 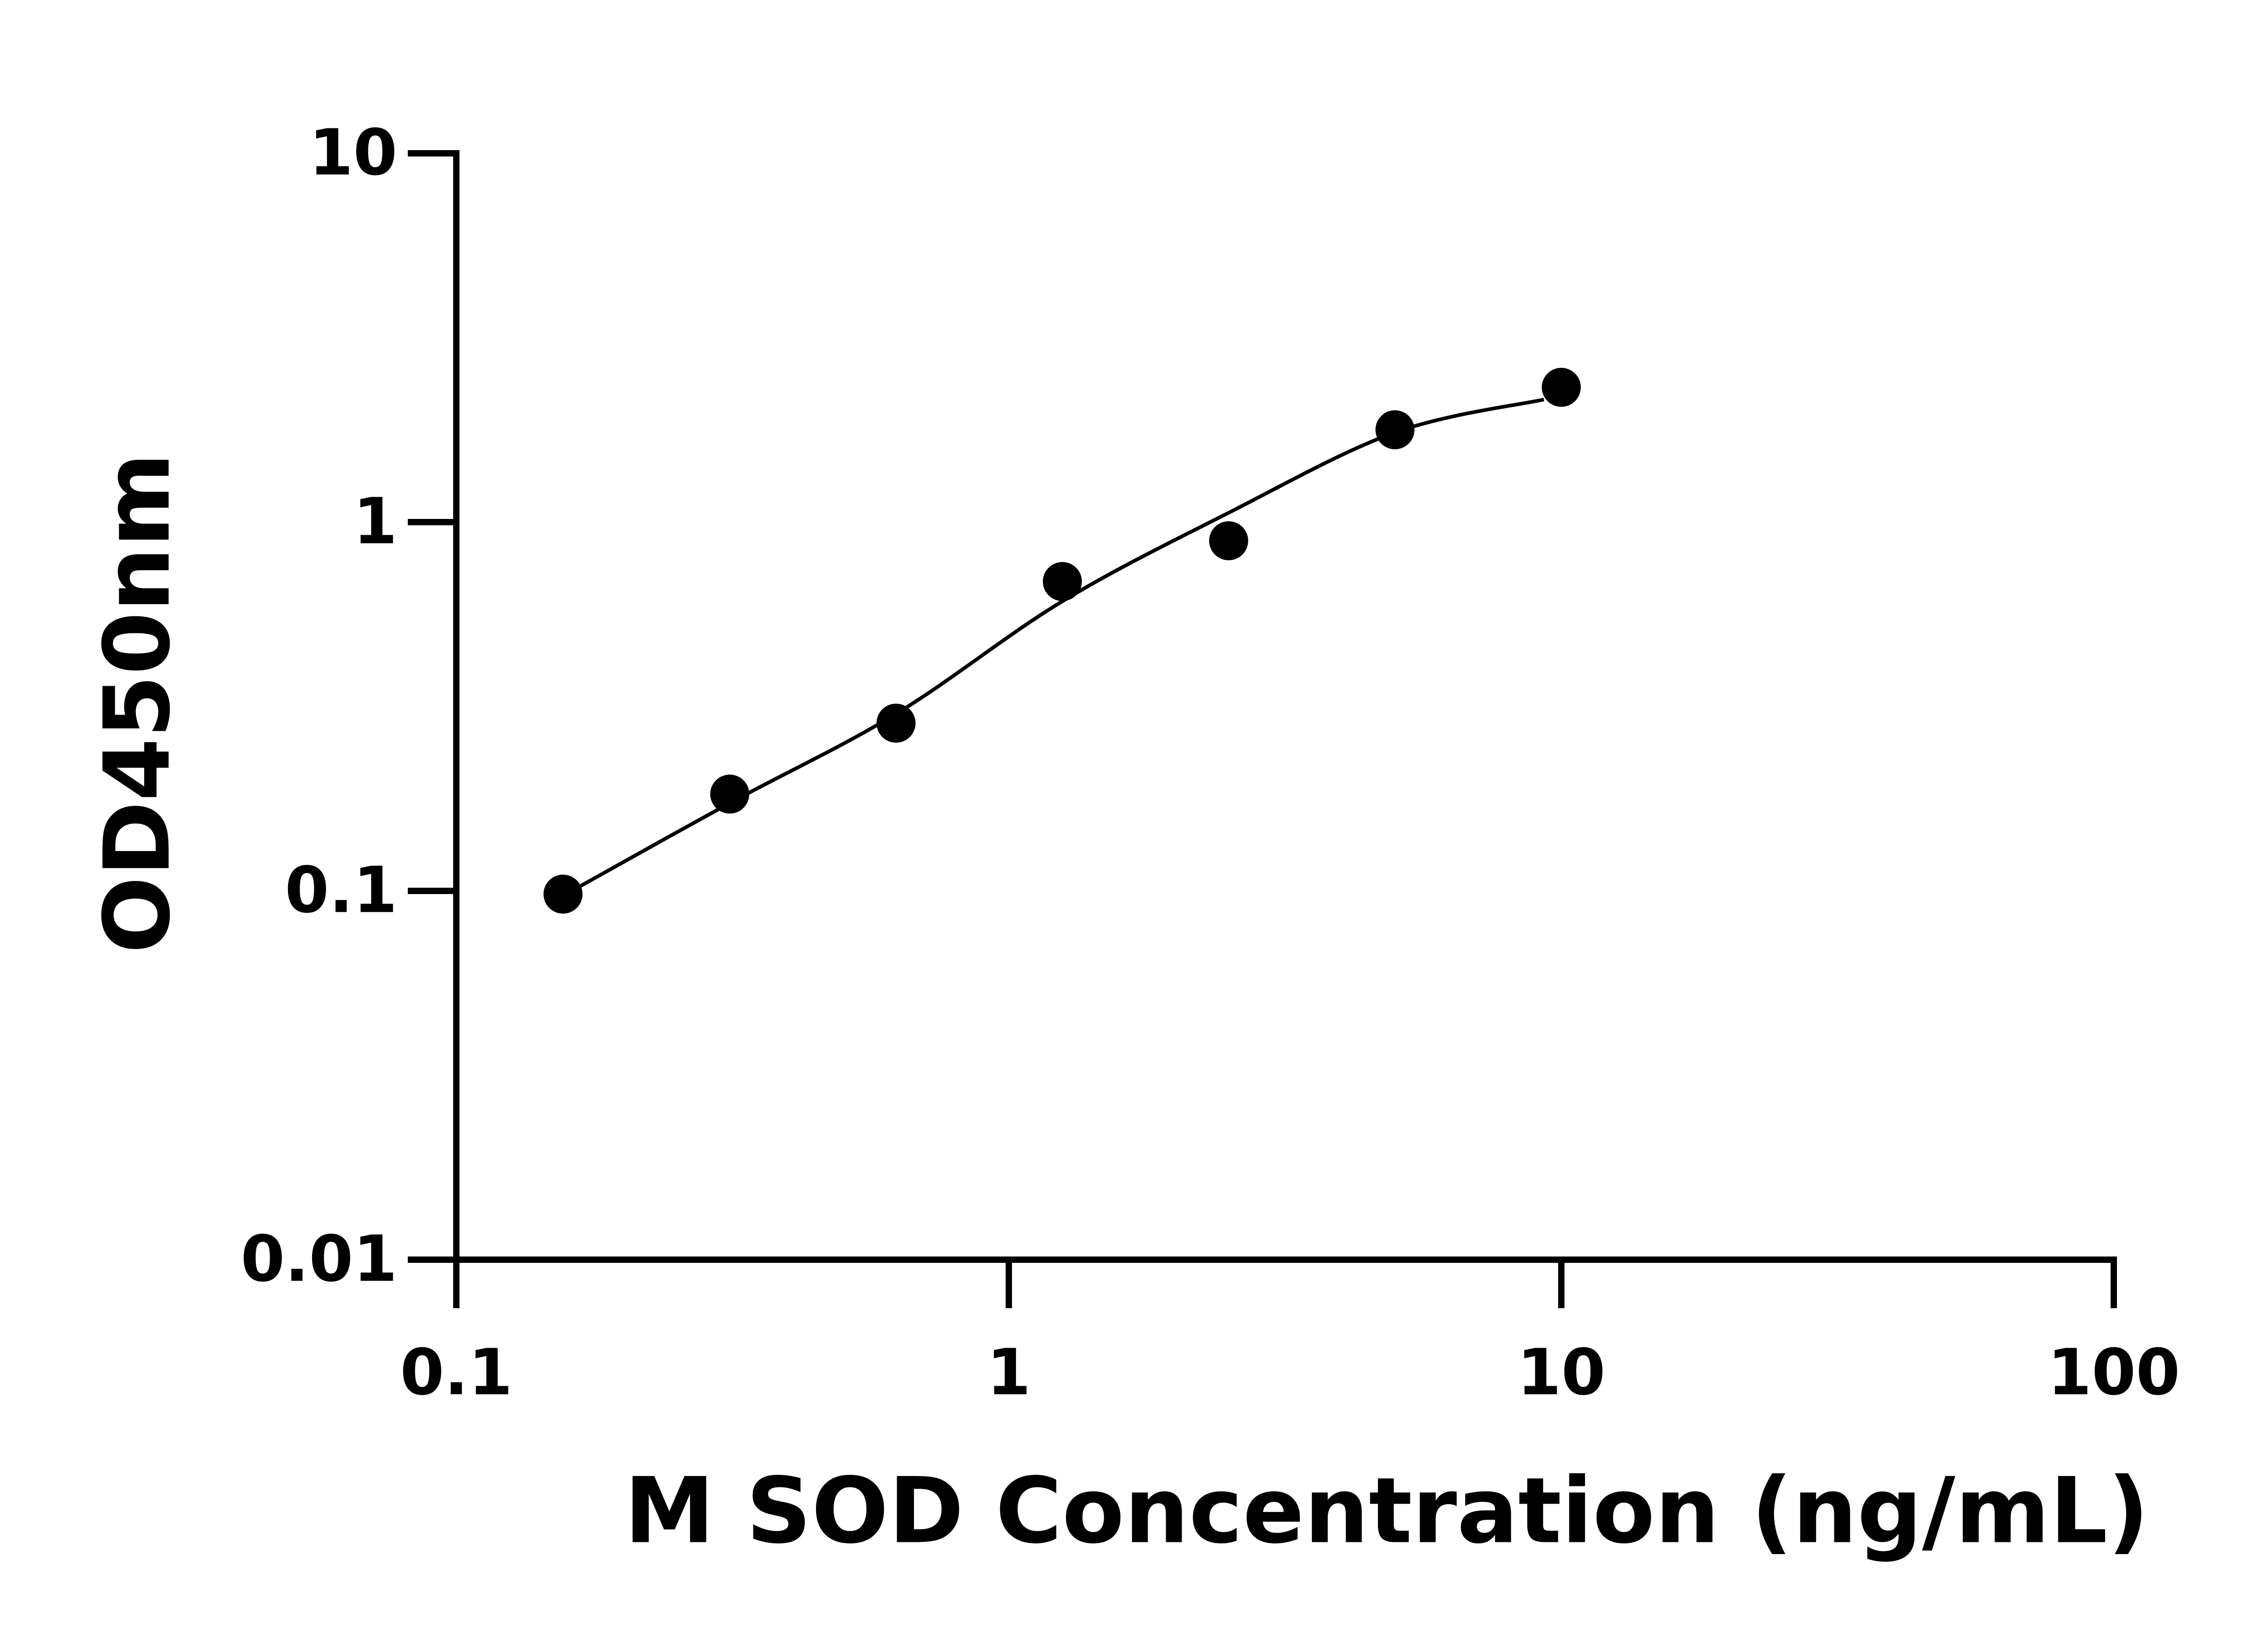 I want to click on fit-curve, so click(x=1054, y=647).